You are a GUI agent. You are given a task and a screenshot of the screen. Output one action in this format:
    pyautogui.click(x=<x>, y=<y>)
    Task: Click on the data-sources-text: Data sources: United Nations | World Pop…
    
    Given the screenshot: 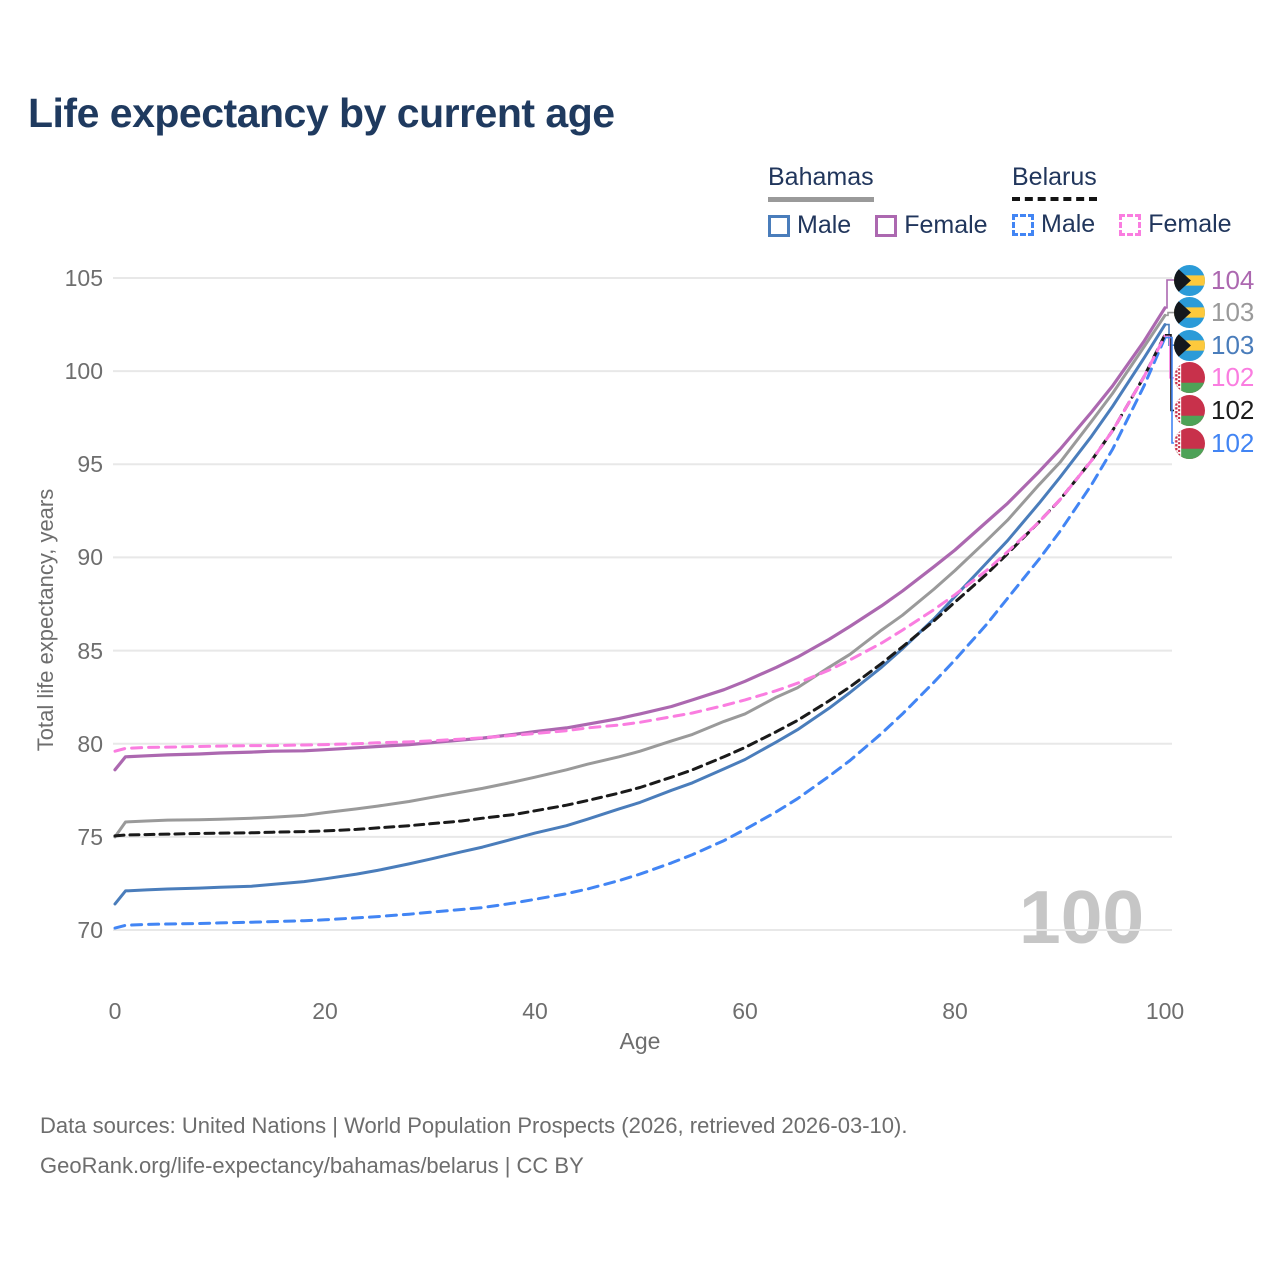 What is the action you would take?
    pyautogui.click(x=474, y=1125)
    